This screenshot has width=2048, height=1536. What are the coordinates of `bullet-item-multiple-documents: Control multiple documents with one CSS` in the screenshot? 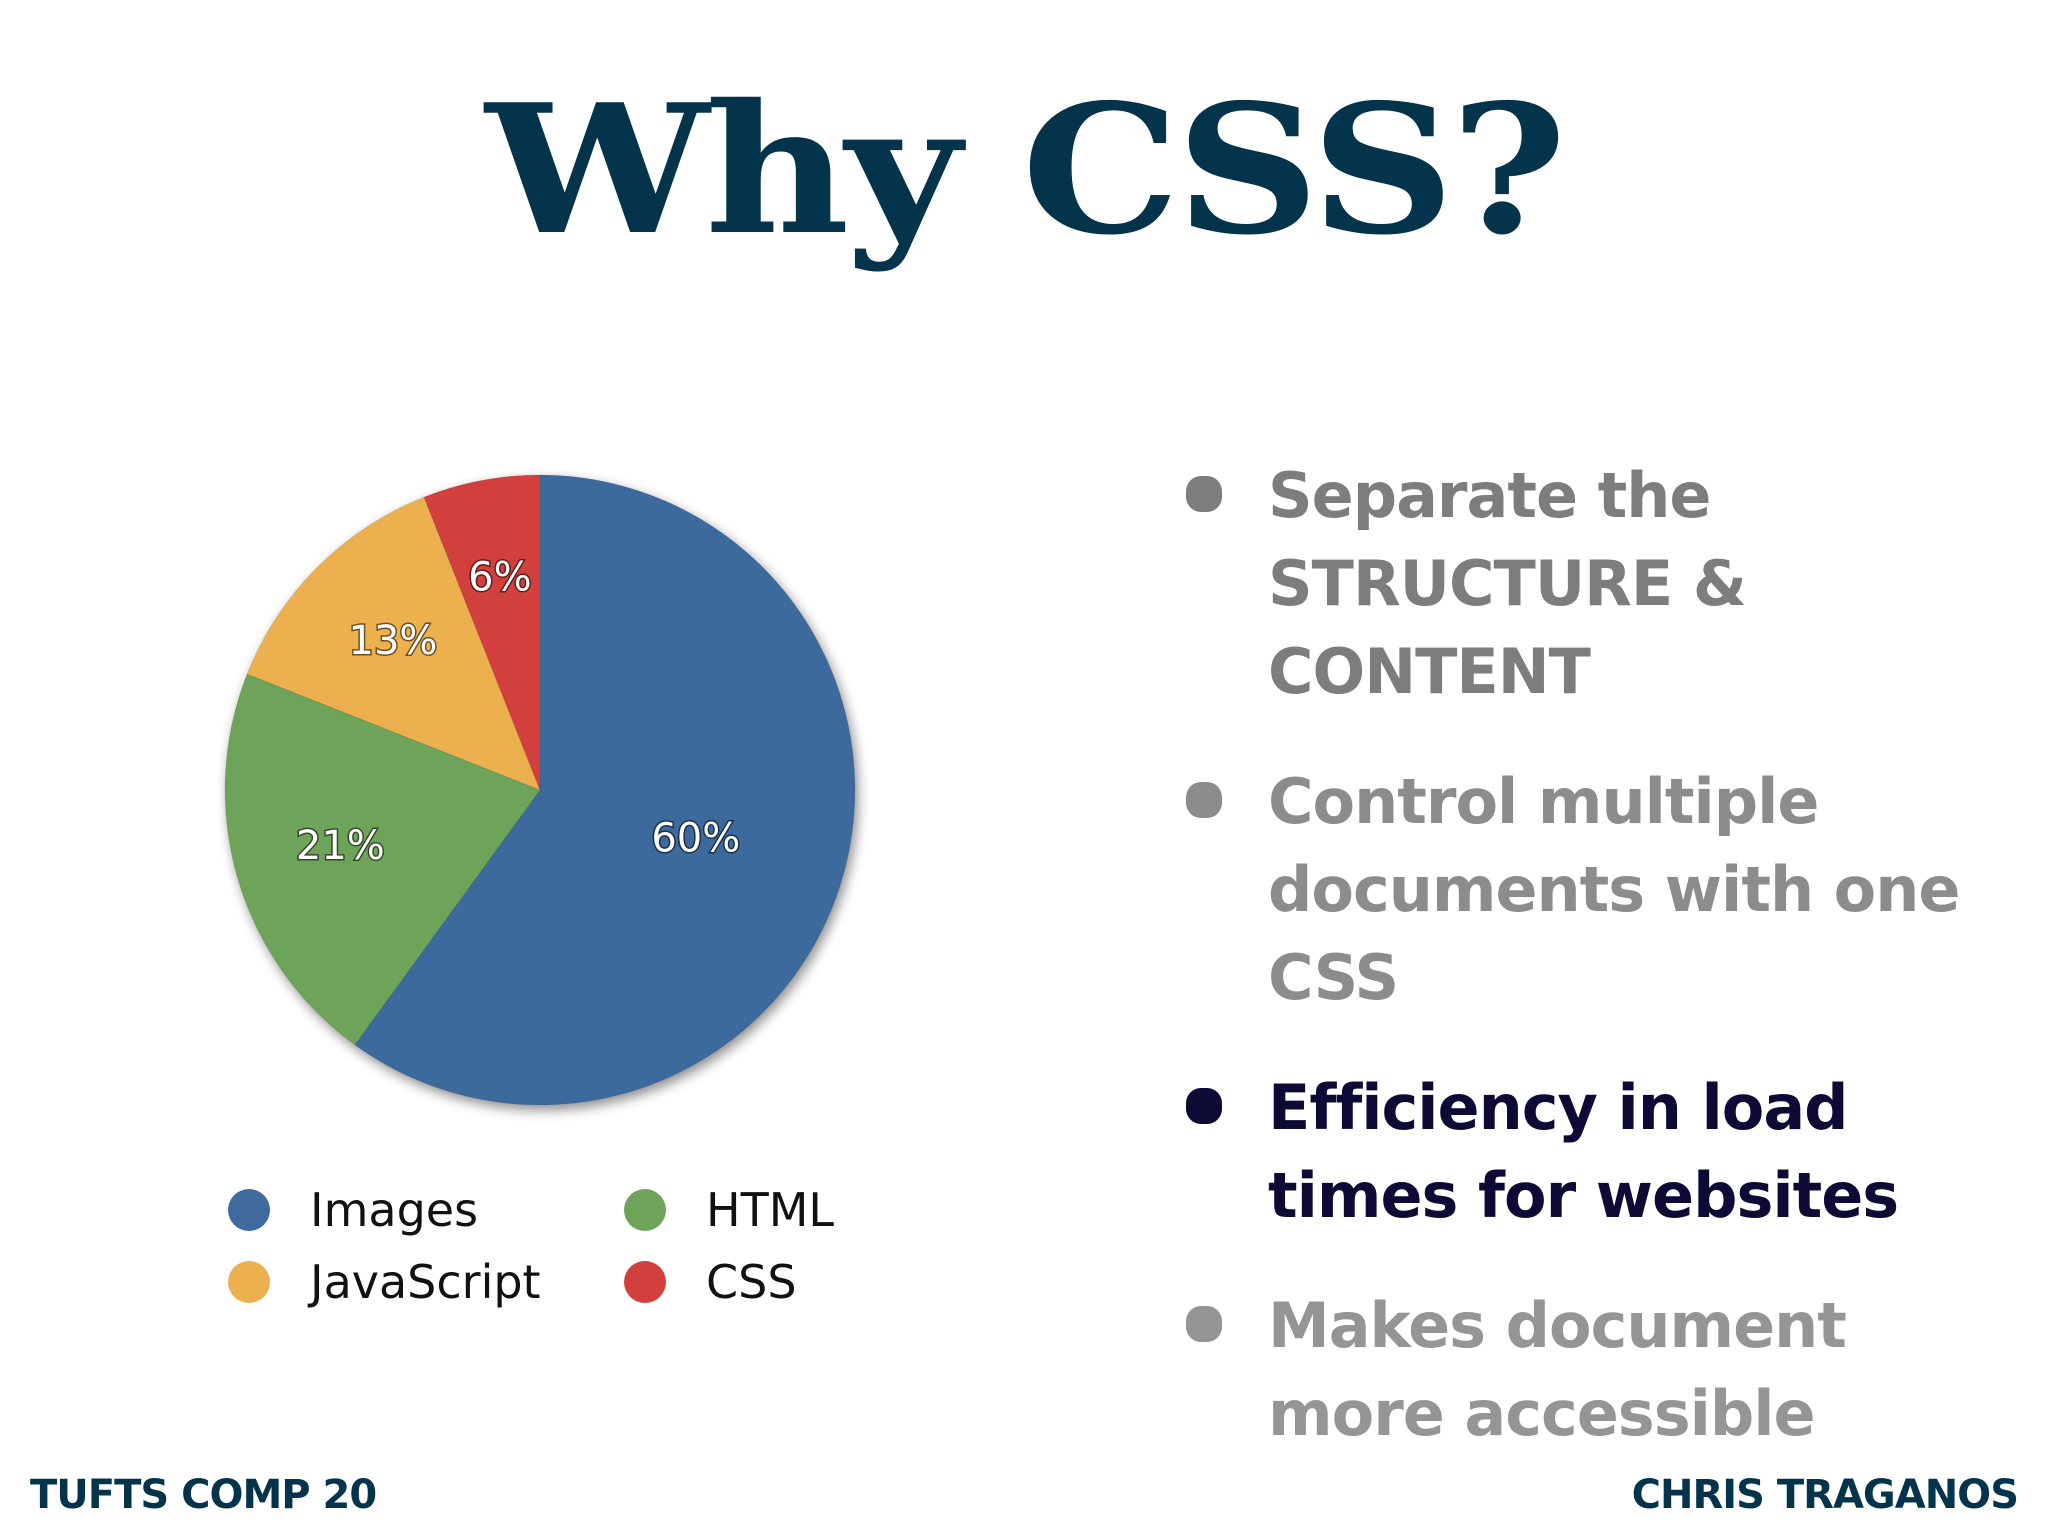 It's located at (1600, 890).